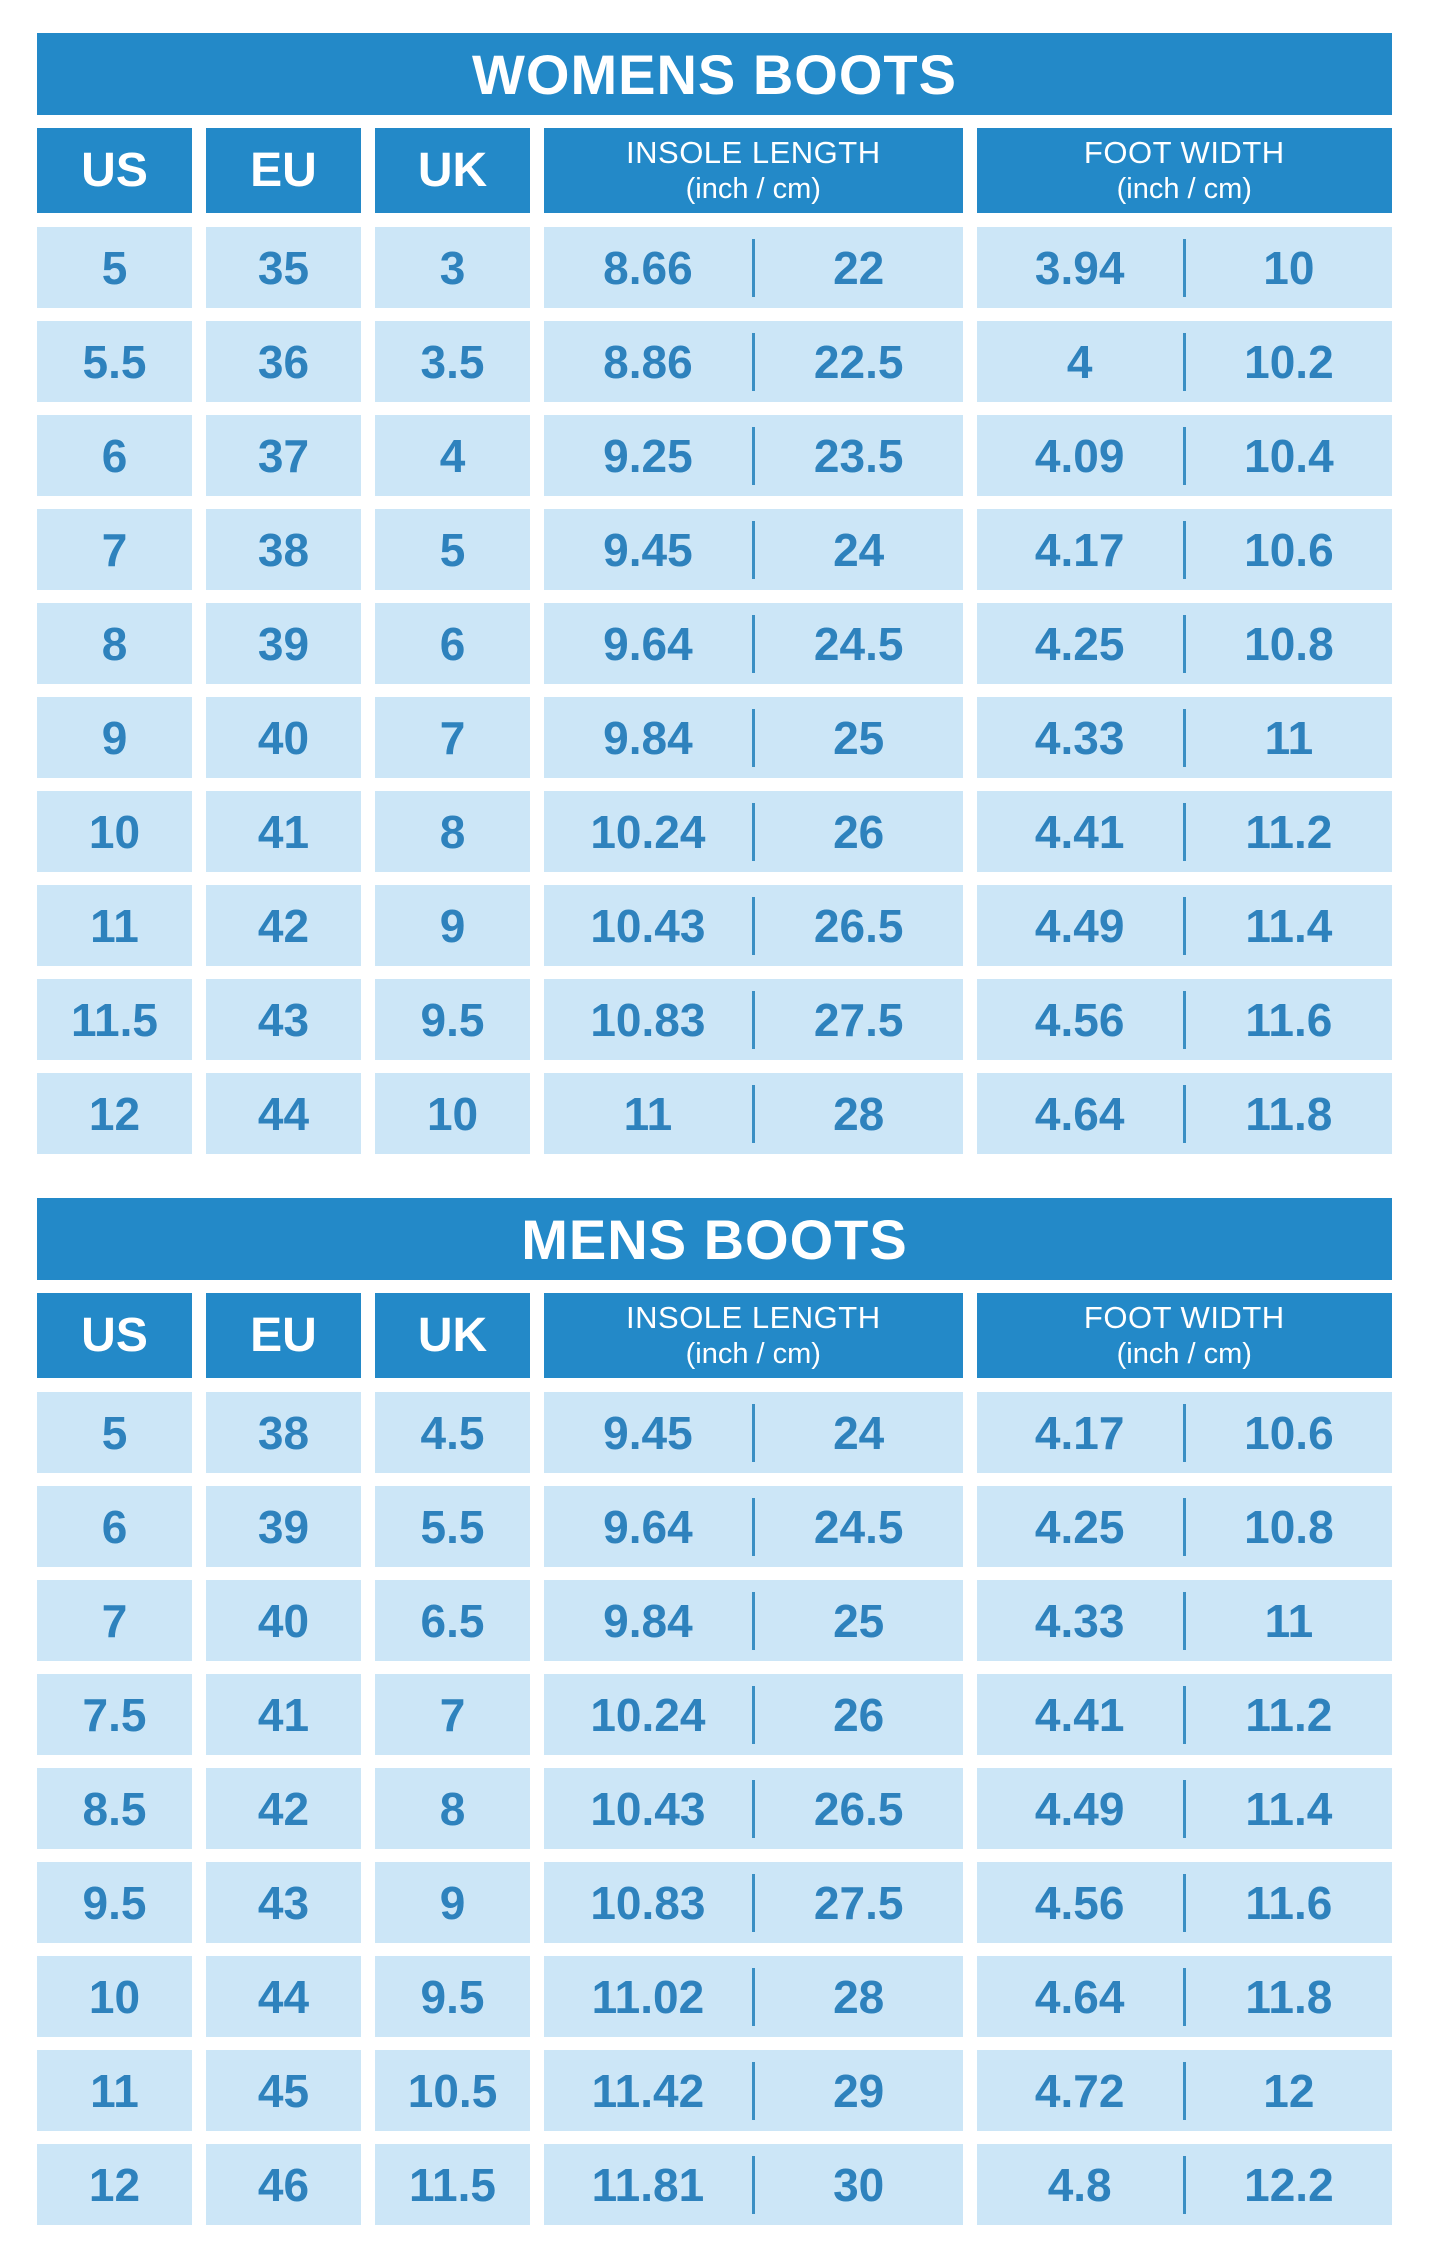 Image resolution: width=1429 pixels, height=2260 pixels. What do you see at coordinates (1079, 267) in the screenshot?
I see `foot-width-inch-value: 3.94` at bounding box center [1079, 267].